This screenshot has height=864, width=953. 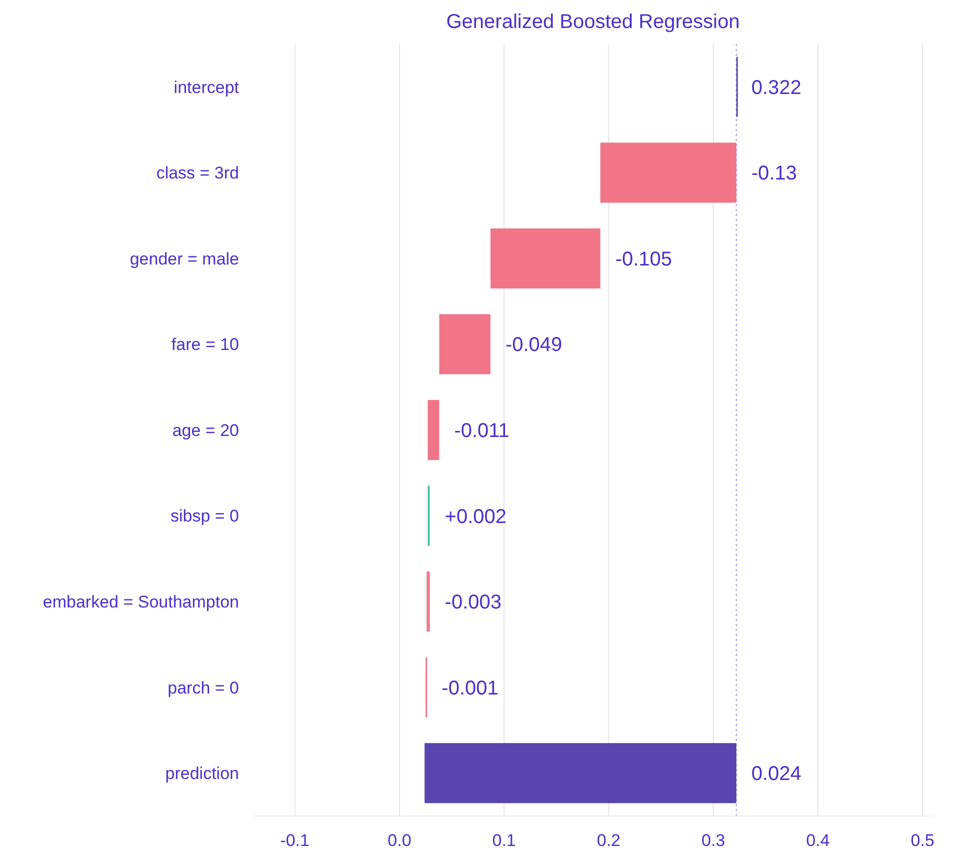 What do you see at coordinates (713, 840) in the screenshot?
I see `x-tick-label: 0.3` at bounding box center [713, 840].